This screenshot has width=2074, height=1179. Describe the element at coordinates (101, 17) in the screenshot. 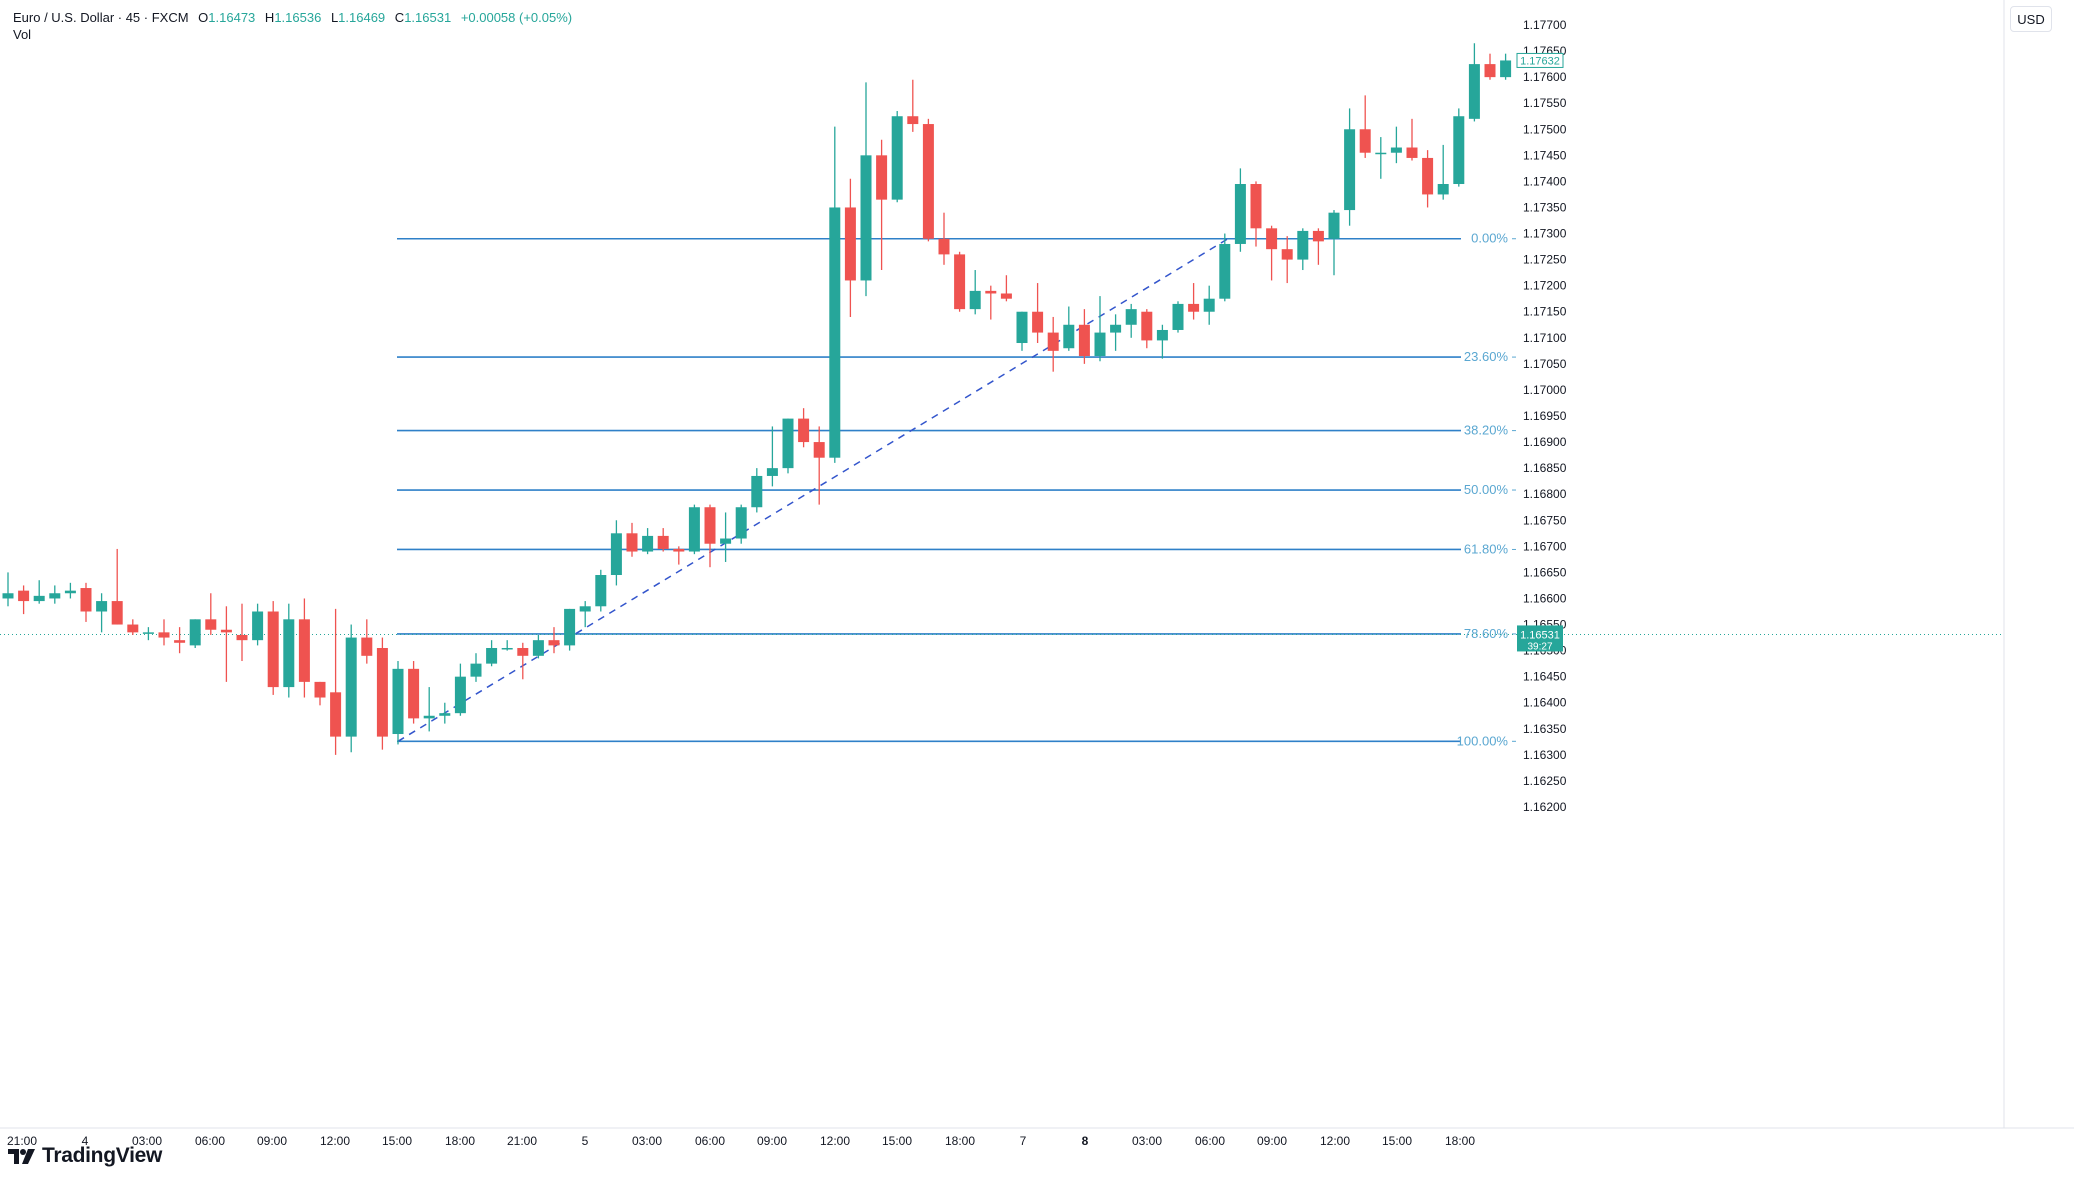

I see `symbol-title: Euro / U.S. Dollar · 45 · FXCM` at that location.